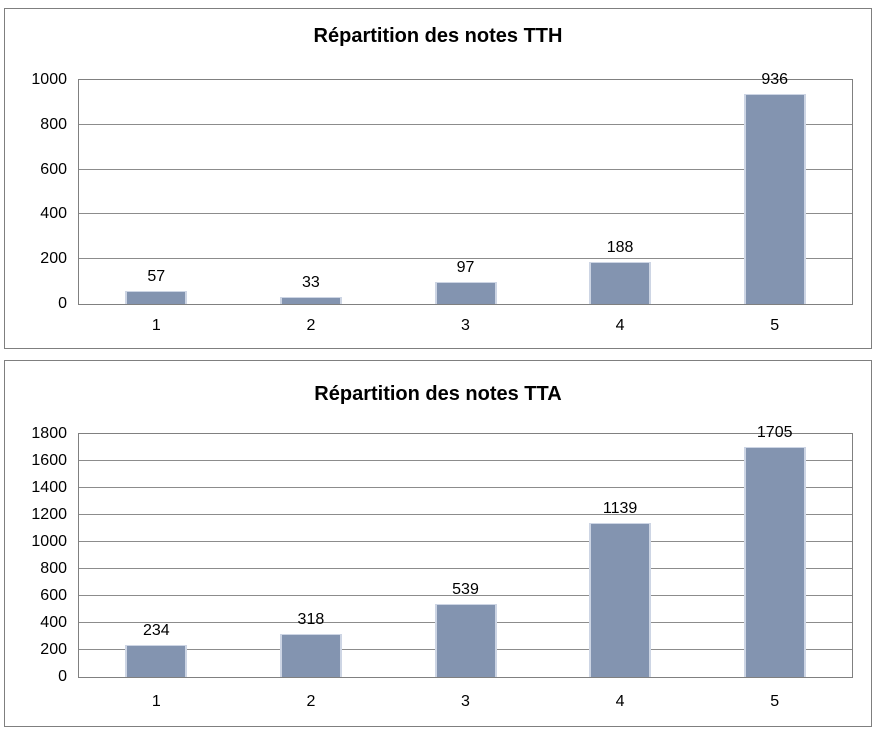 The image size is (883, 735). I want to click on y-axis-tick-label: 1400, so click(49, 487).